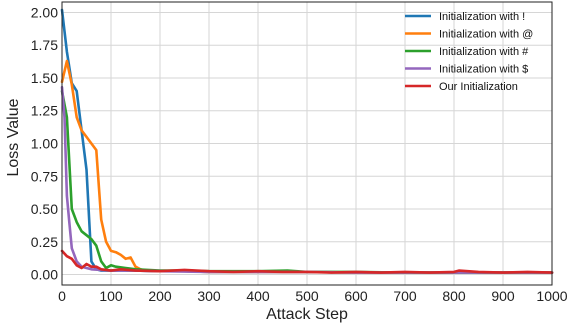  Describe the element at coordinates (307, 296) in the screenshot. I see `x-tick-label: 500` at that location.